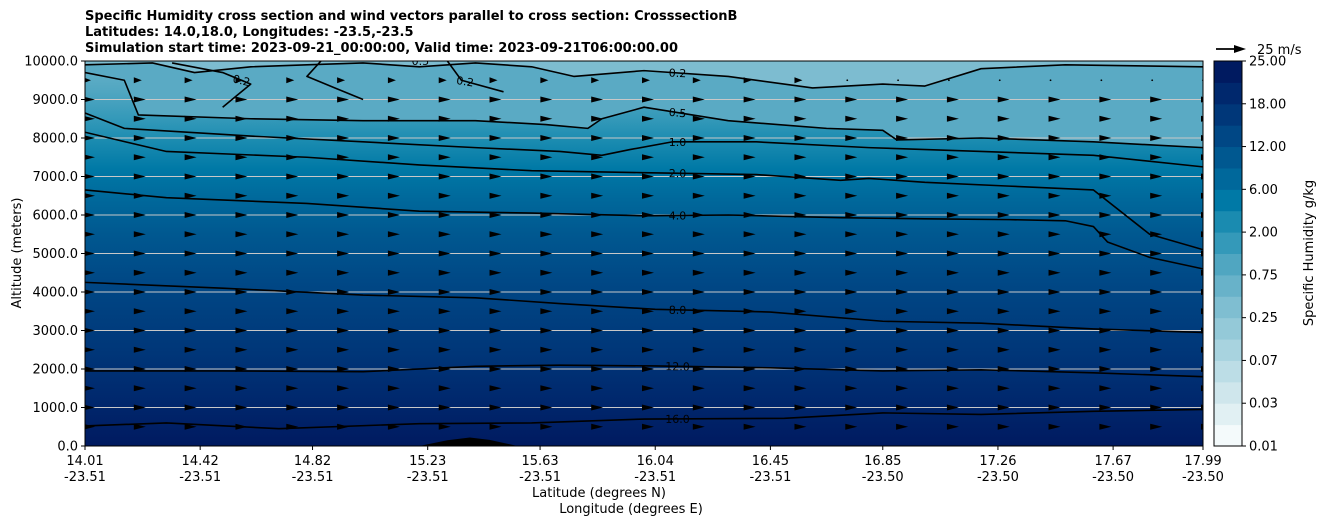 The height and width of the screenshot is (526, 1326). What do you see at coordinates (1240, 49) in the screenshot?
I see `quiver-key-arrow-head` at bounding box center [1240, 49].